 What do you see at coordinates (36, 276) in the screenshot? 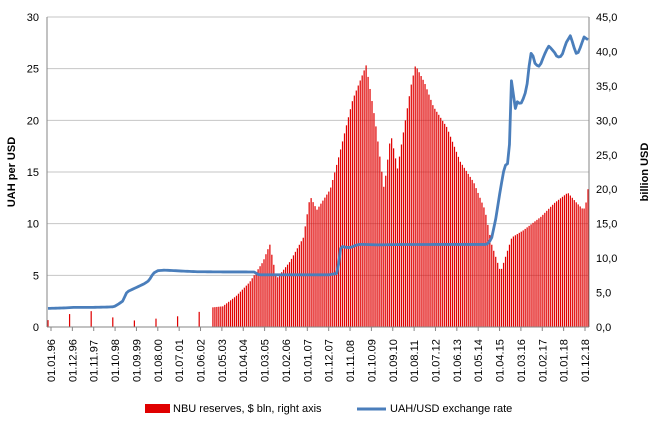
I see `left-tick-label: 5` at bounding box center [36, 276].